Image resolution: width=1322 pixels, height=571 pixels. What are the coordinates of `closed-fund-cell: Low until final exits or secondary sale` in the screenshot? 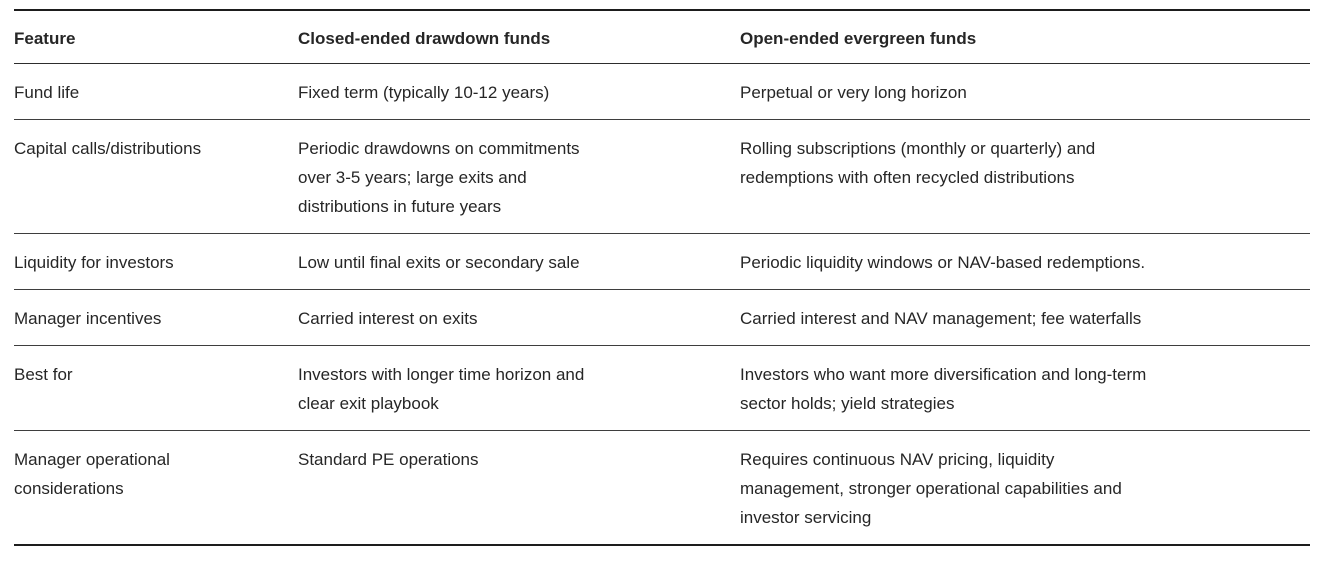 It's located at (519, 261).